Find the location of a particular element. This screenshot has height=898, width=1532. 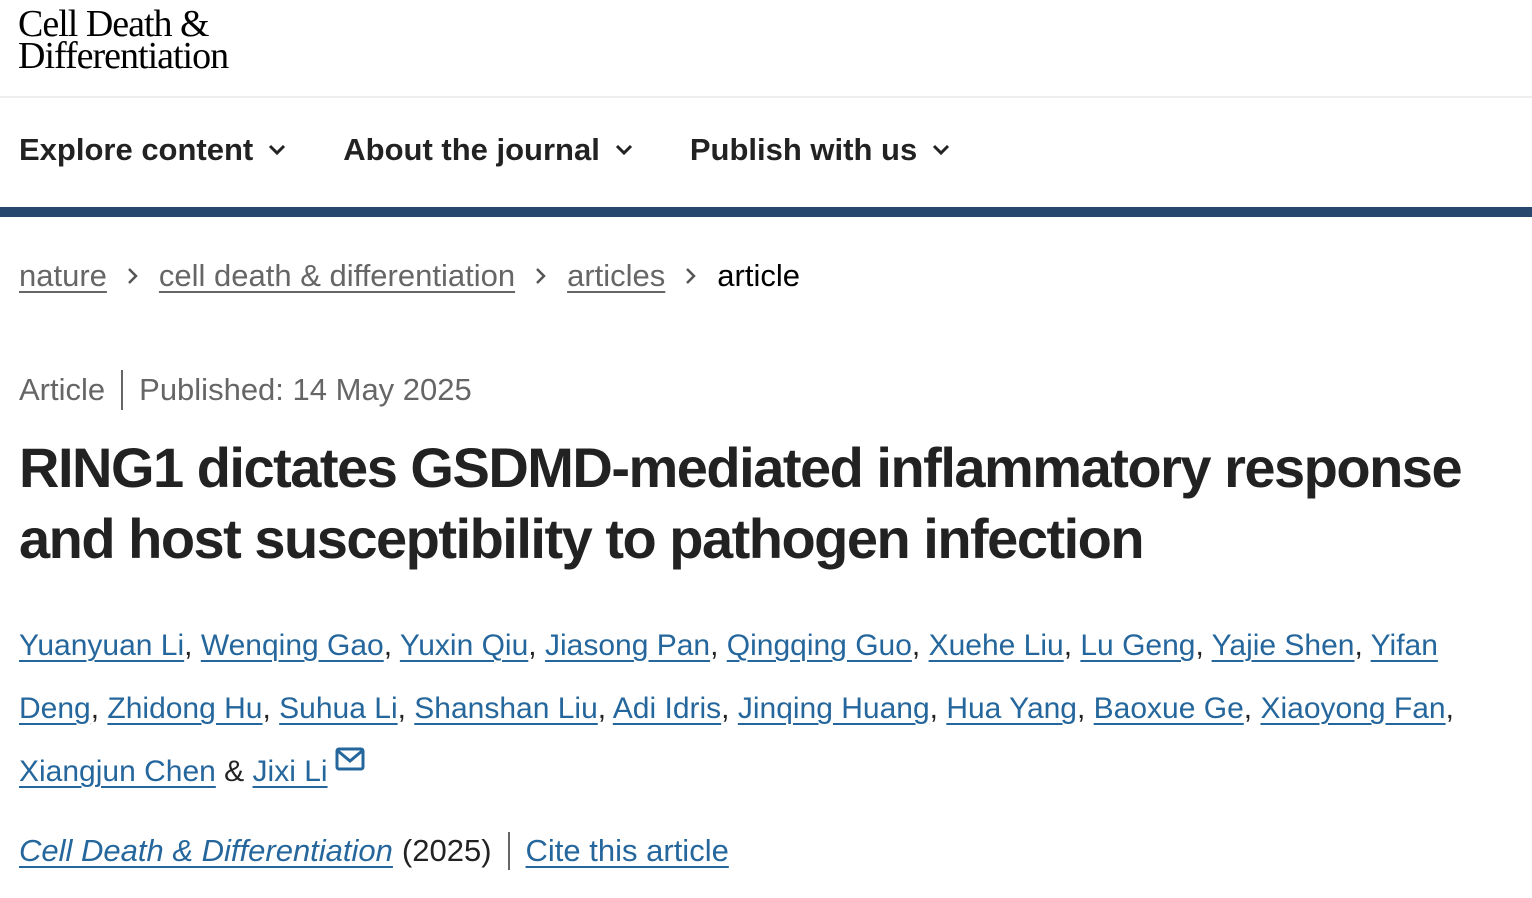

author-link: Yuxin Qiu is located at coordinates (464, 645).